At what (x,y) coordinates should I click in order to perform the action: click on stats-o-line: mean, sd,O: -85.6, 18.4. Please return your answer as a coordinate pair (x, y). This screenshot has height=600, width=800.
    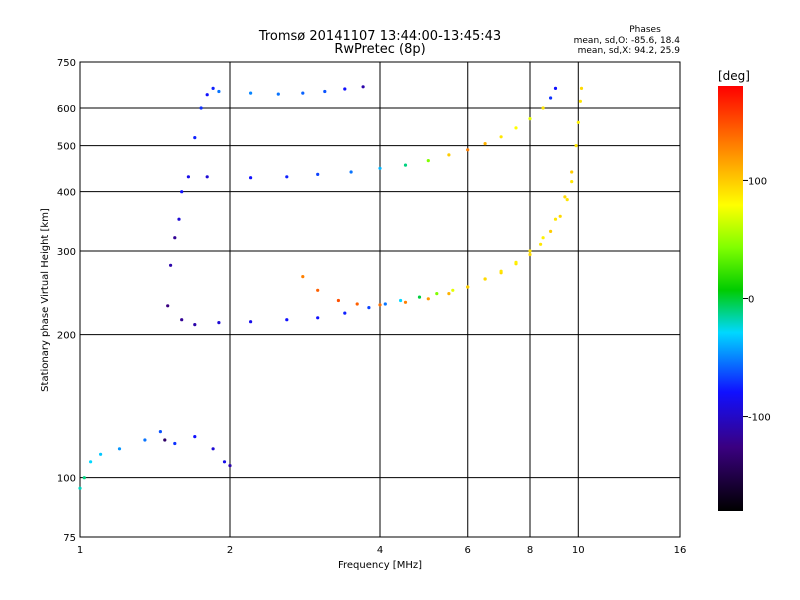
    Looking at the image, I should click on (627, 41).